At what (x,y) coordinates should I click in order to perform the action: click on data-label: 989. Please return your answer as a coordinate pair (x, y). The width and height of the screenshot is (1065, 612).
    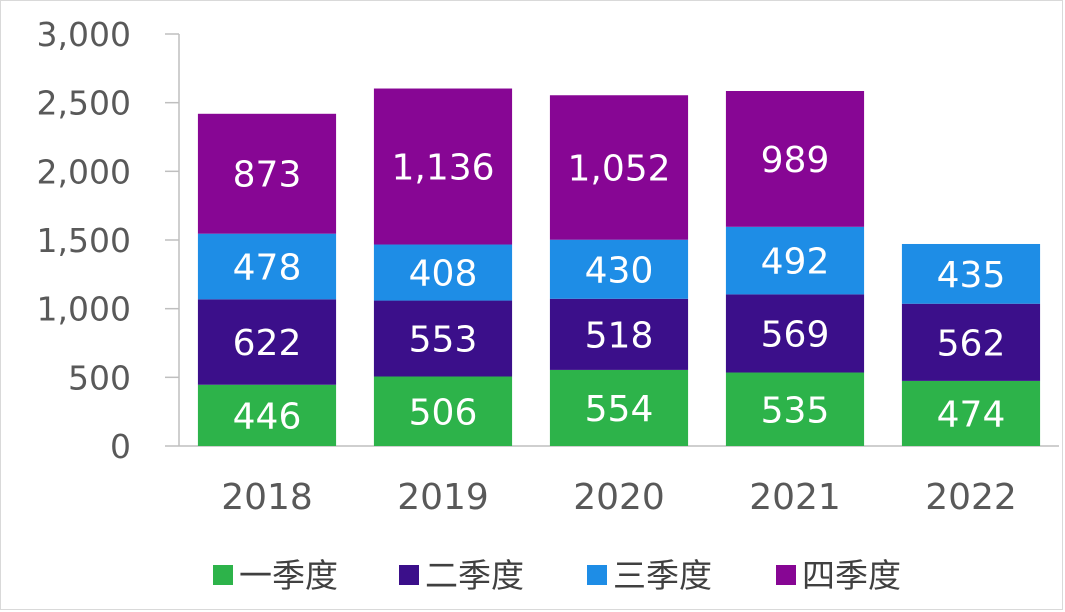
    Looking at the image, I should click on (795, 160).